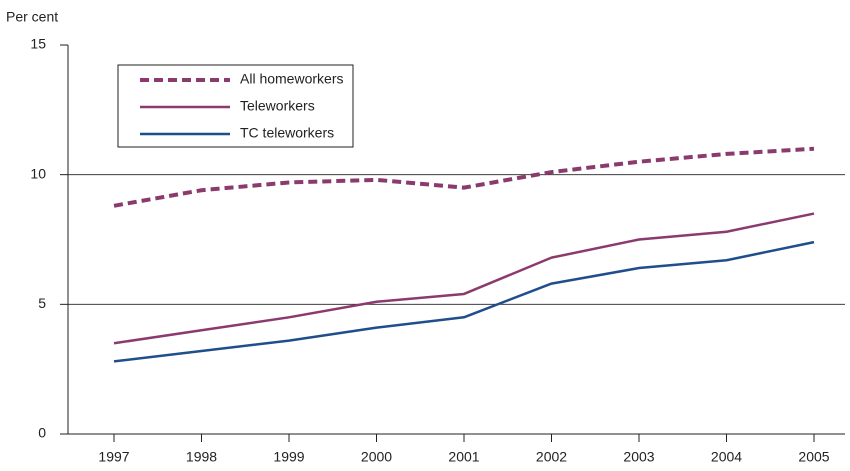  Describe the element at coordinates (464, 177) in the screenshot. I see `series-line` at that location.